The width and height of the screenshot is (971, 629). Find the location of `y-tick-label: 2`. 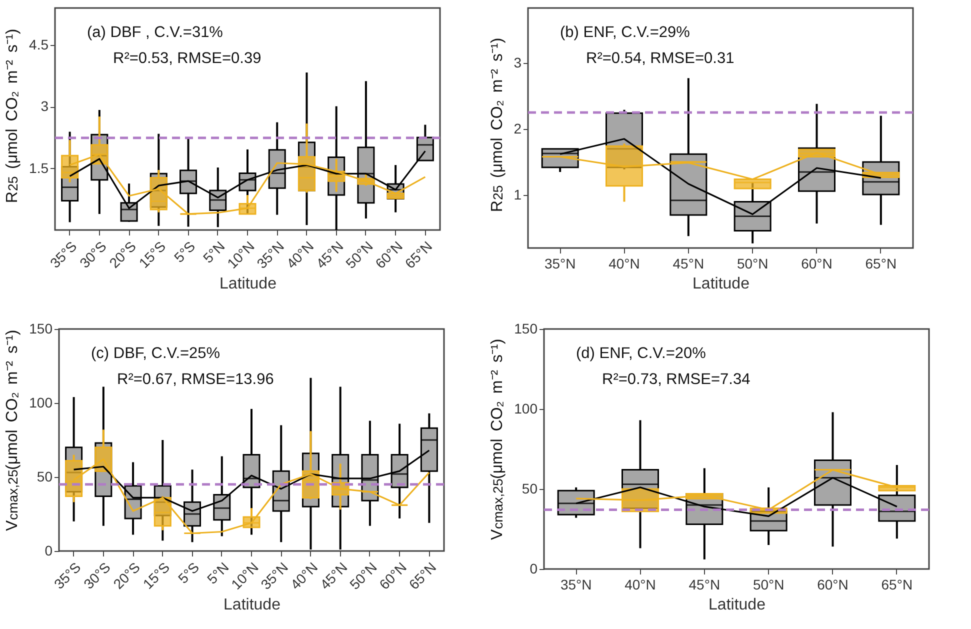

y-tick-label: 2 is located at coordinates (518, 128).